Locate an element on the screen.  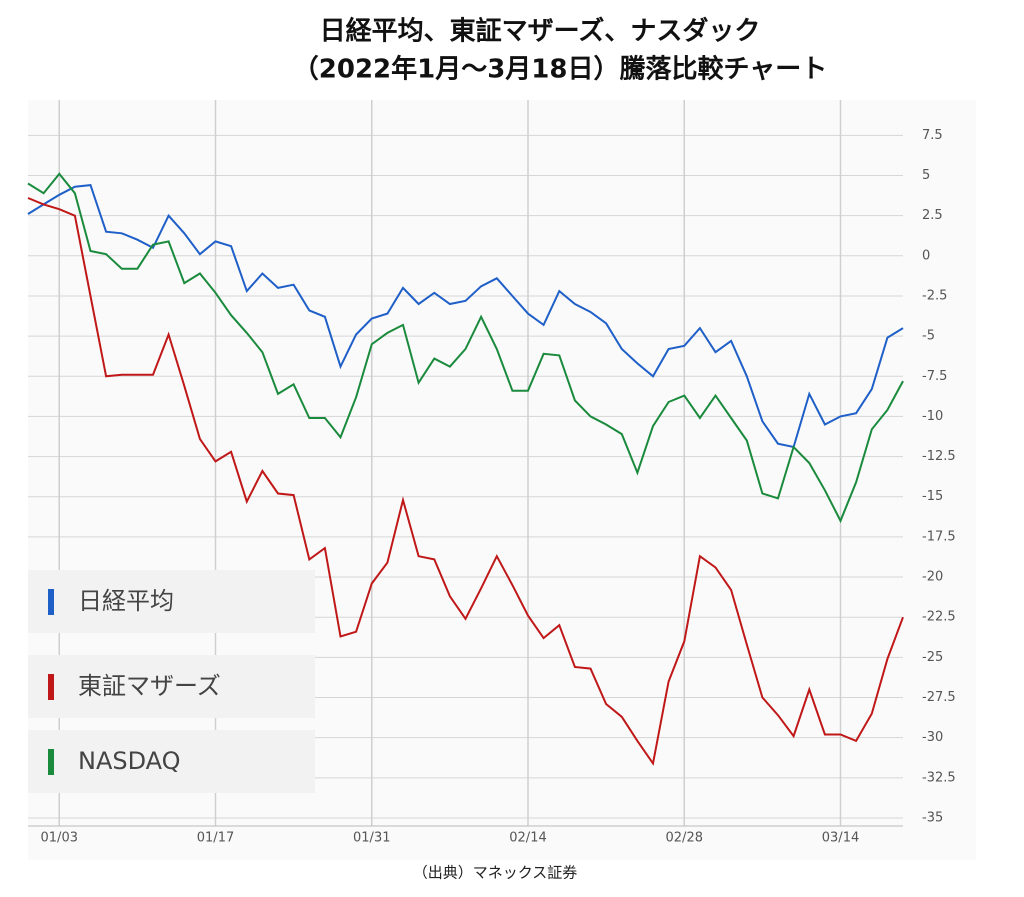
legend-label: NASDAQ is located at coordinates (129, 761).